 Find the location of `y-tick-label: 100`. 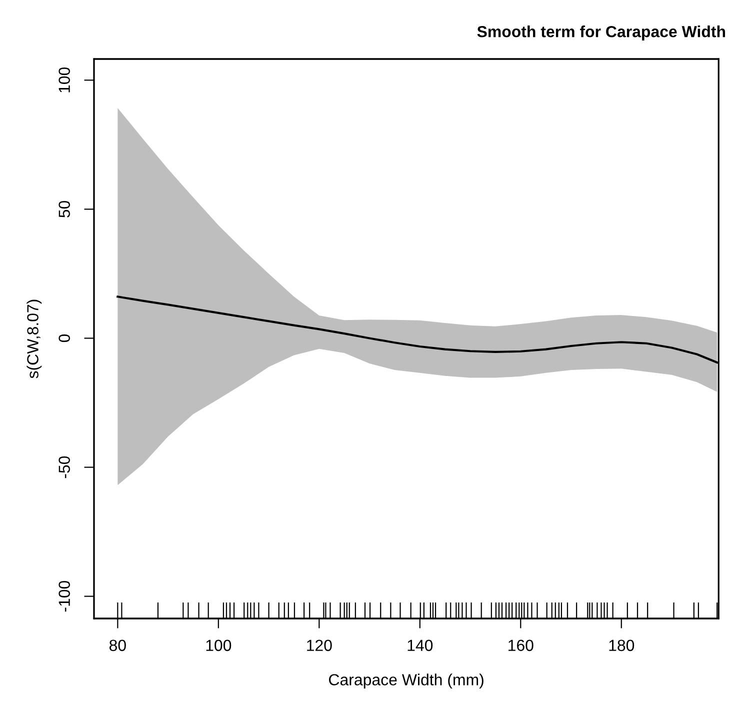

y-tick-label: 100 is located at coordinates (64, 79).